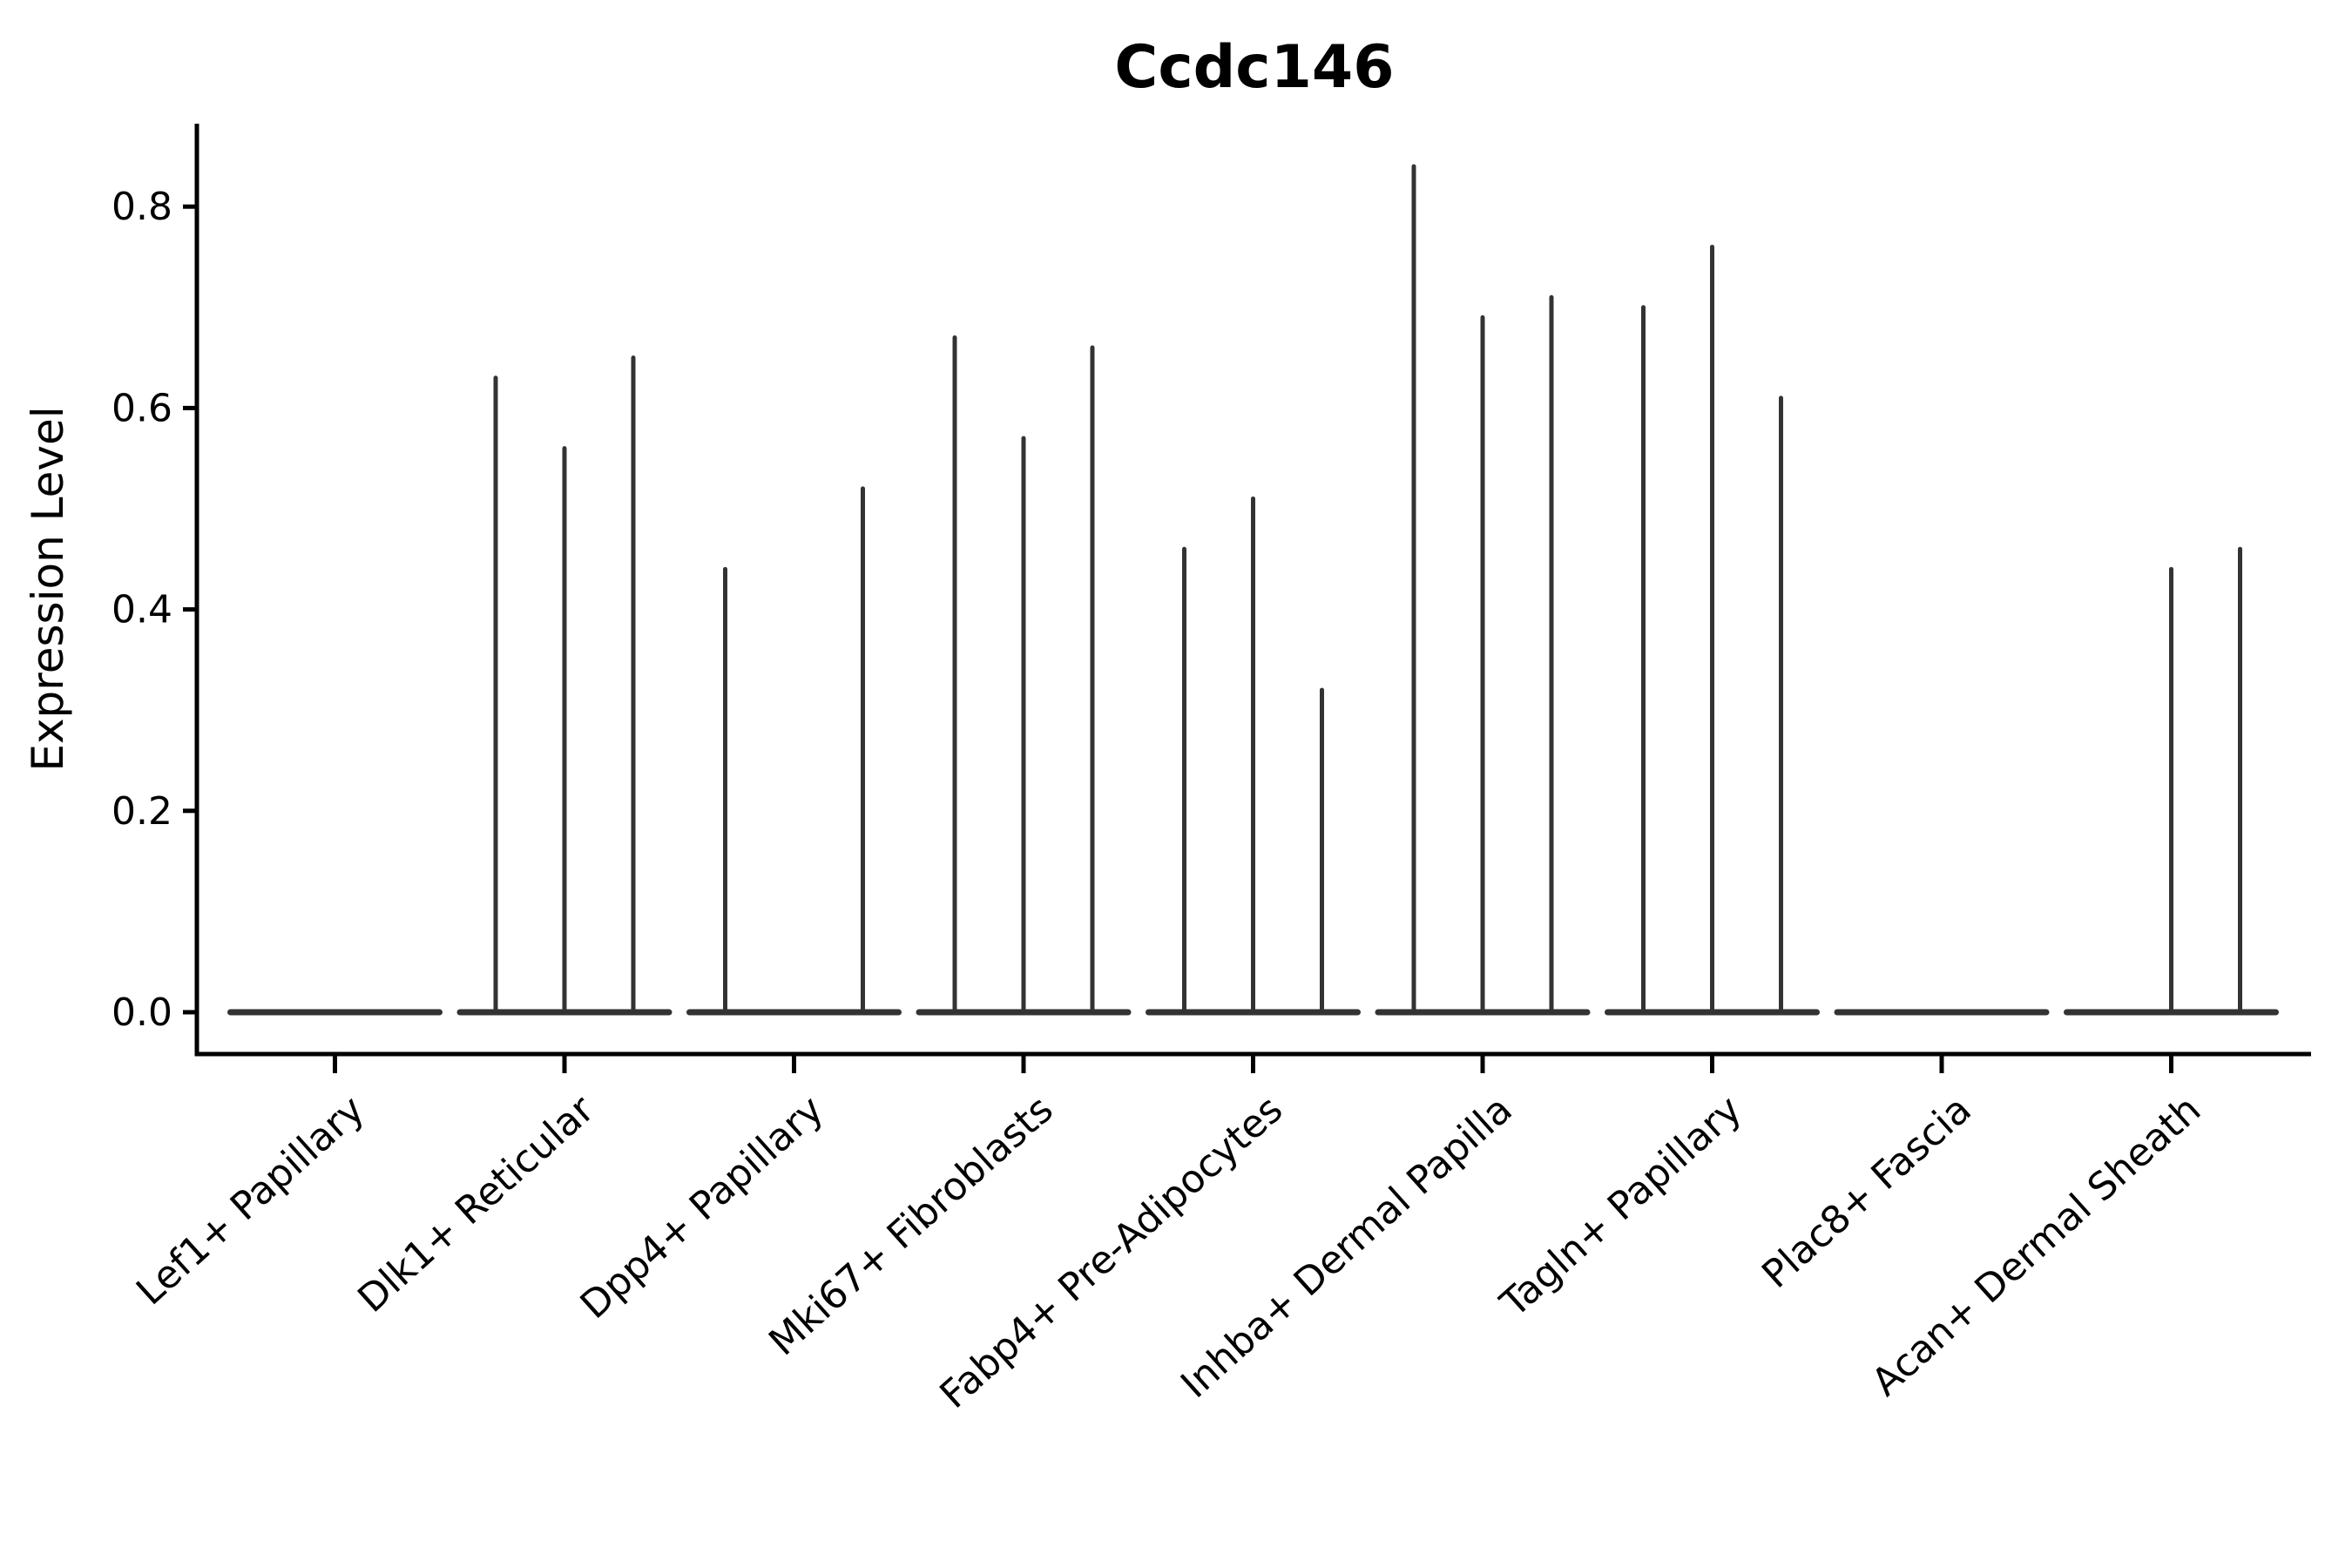 The image size is (2352, 1568). Describe the element at coordinates (142, 811) in the screenshot. I see `y-tick-label: 0.2` at that location.